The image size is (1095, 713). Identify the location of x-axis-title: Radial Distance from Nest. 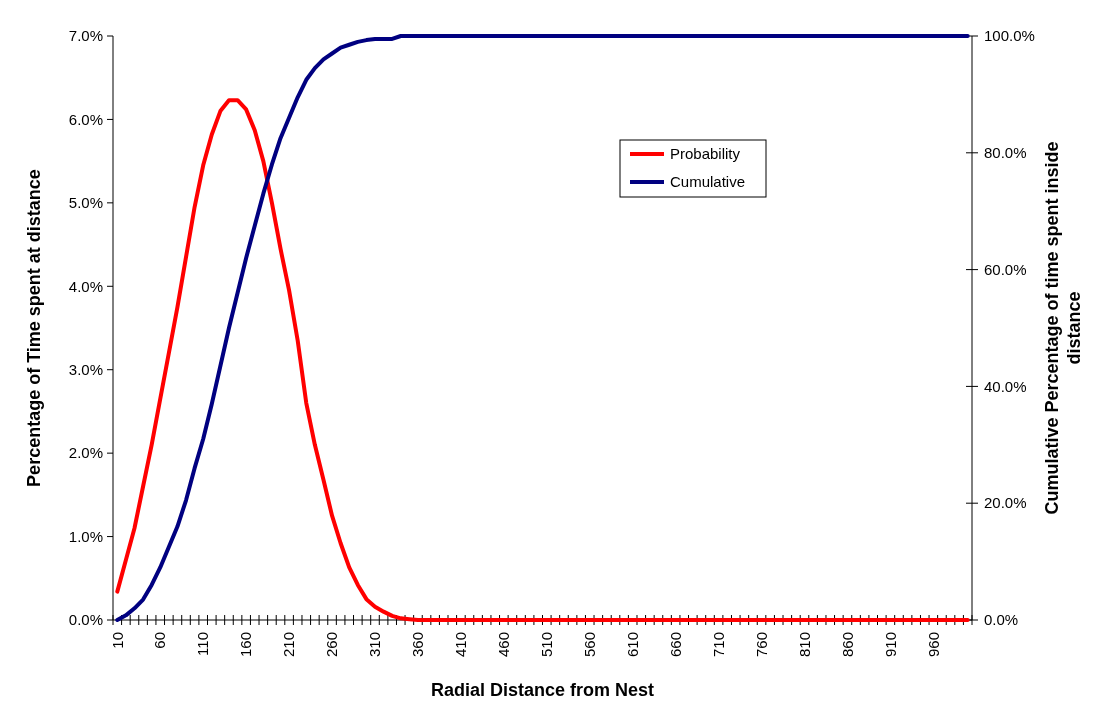
(542, 690).